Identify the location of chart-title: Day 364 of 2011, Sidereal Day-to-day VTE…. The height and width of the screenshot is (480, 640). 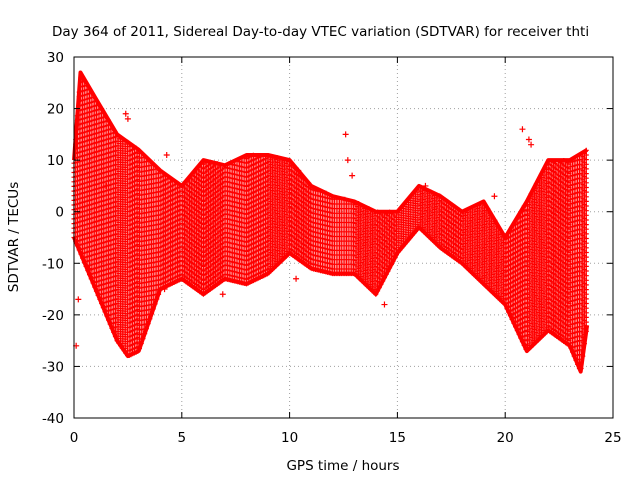
(320, 32).